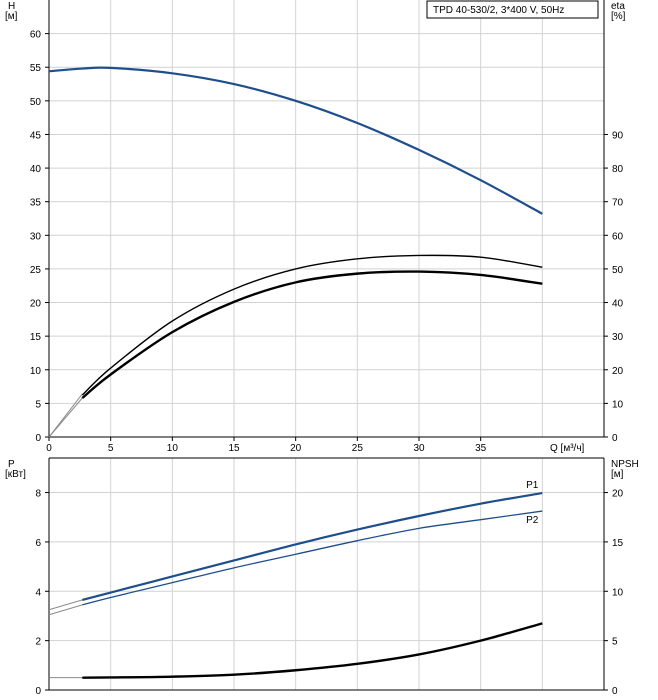 The width and height of the screenshot is (658, 700). Describe the element at coordinates (618, 236) in the screenshot. I see `top-right-tick-label: 60` at that location.